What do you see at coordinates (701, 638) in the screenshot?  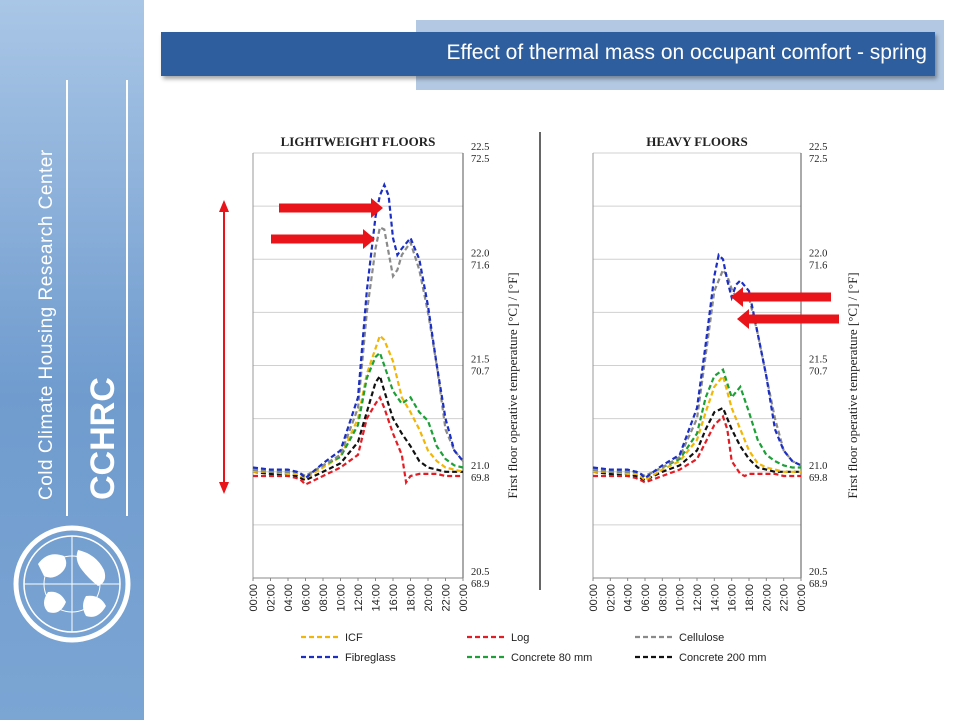 I see `legend-label: Cellulose` at bounding box center [701, 638].